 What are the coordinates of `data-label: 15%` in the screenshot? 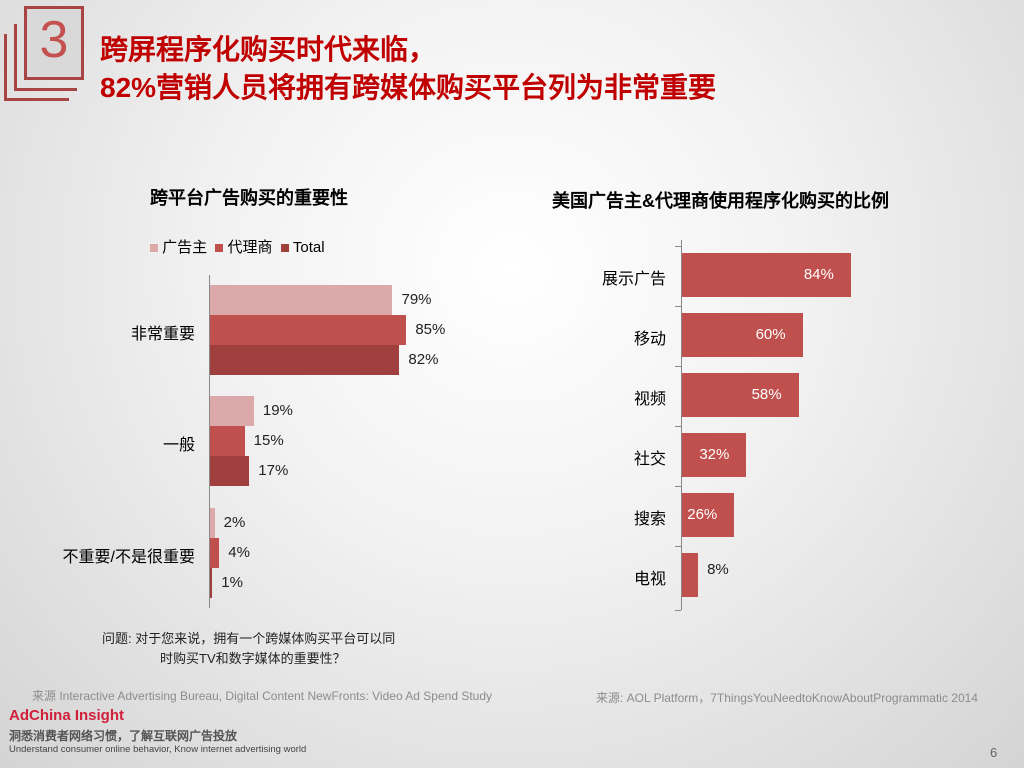 It's located at (268, 440).